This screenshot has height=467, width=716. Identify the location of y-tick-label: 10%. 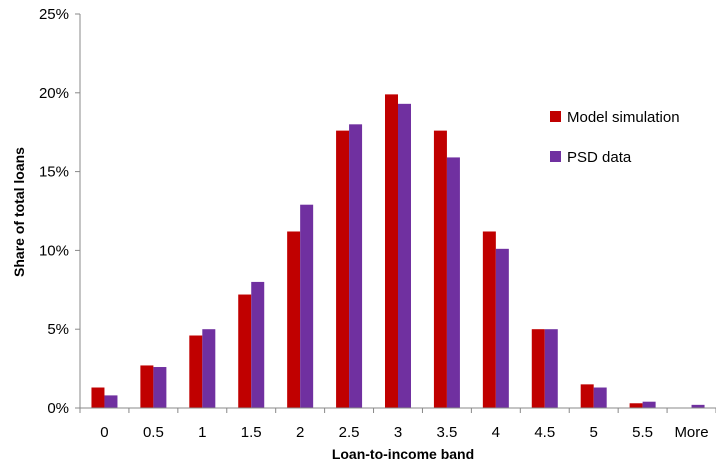
(54, 250).